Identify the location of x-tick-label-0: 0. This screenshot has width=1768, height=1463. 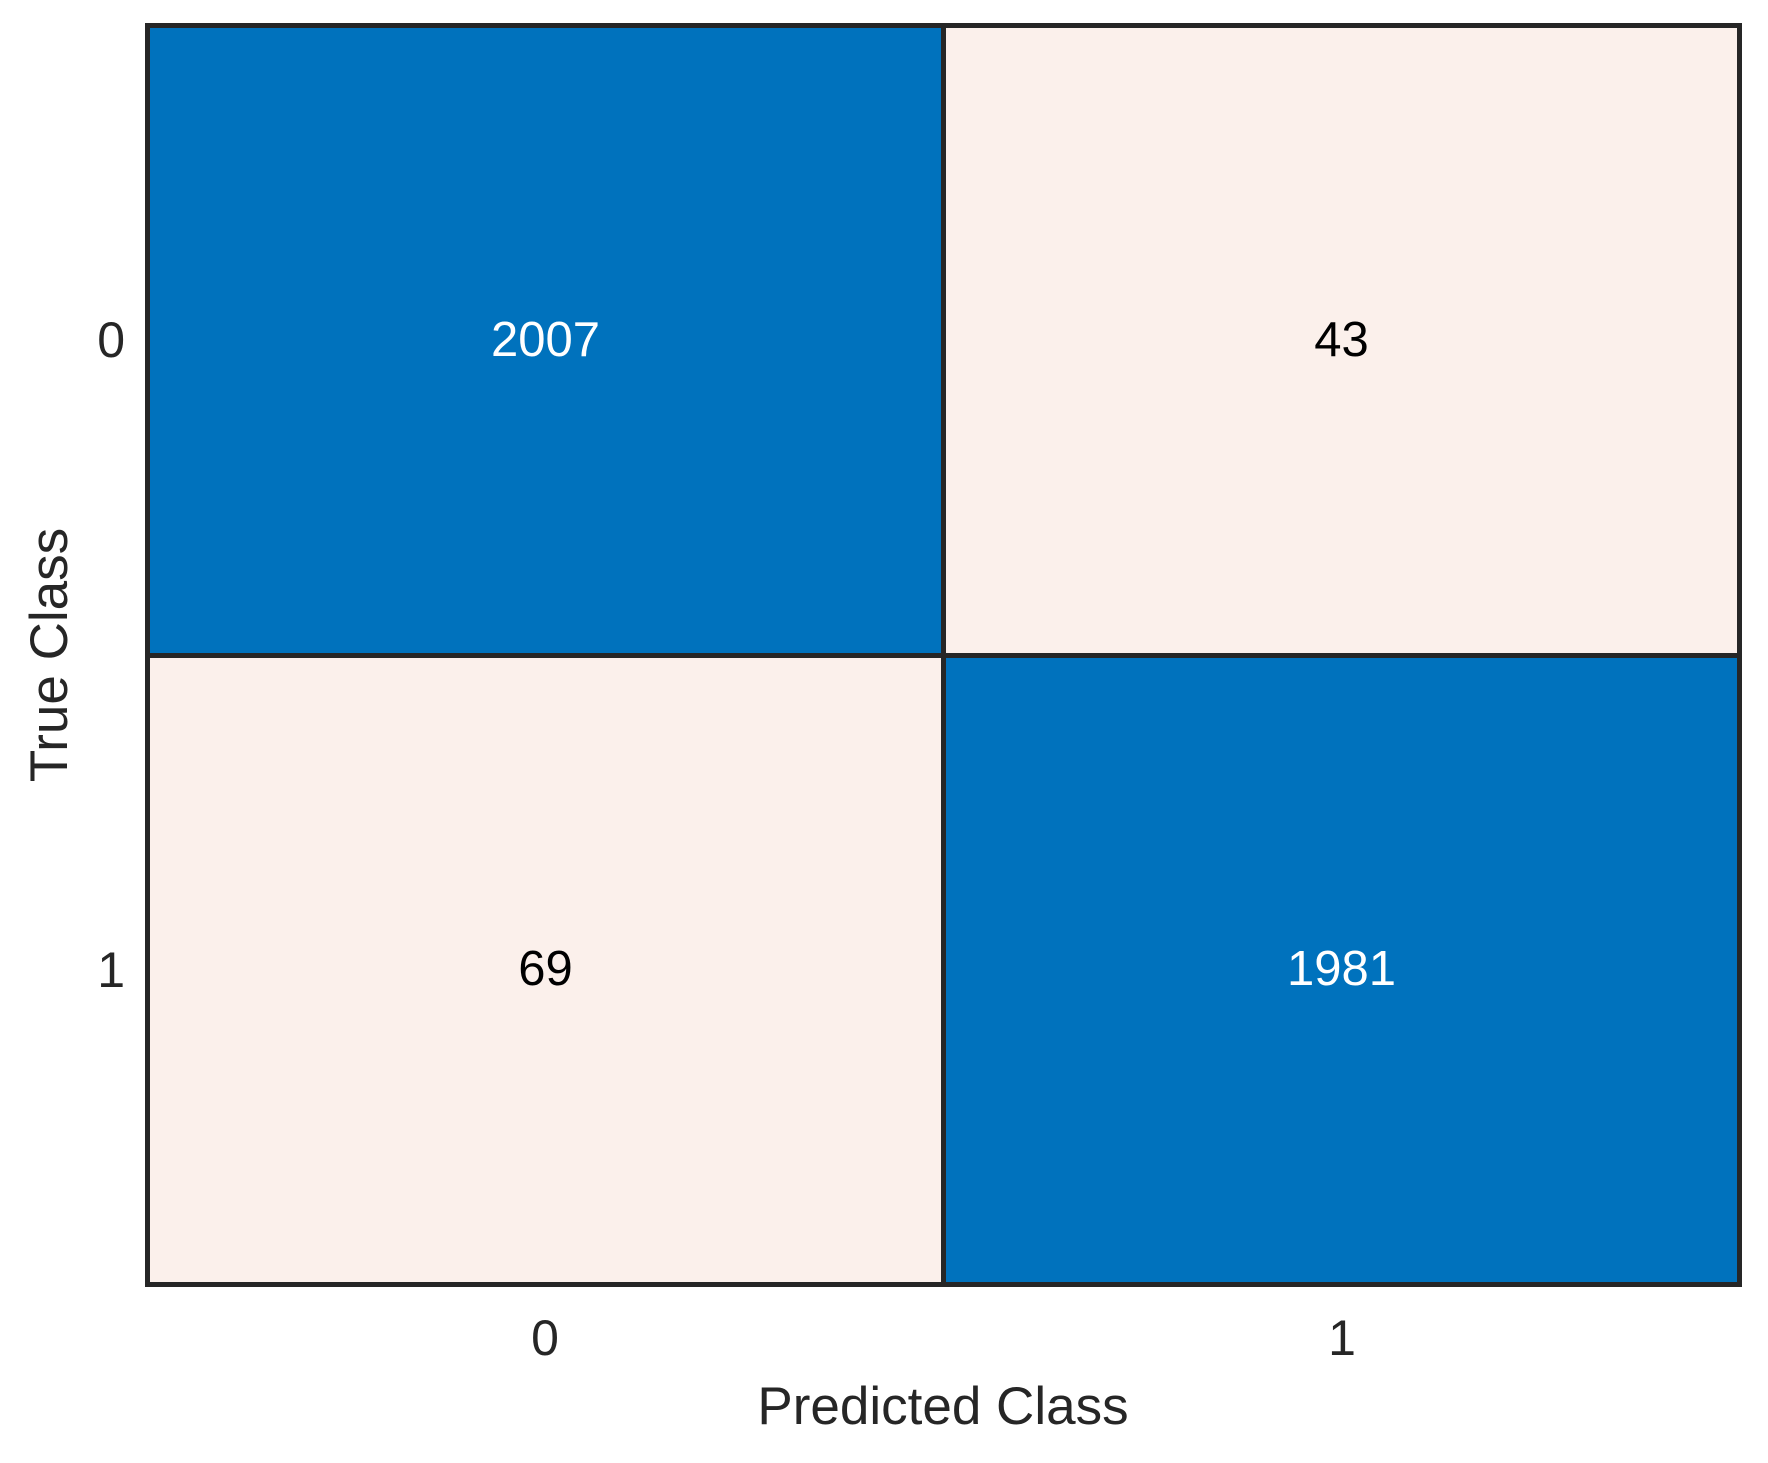
(545, 1338).